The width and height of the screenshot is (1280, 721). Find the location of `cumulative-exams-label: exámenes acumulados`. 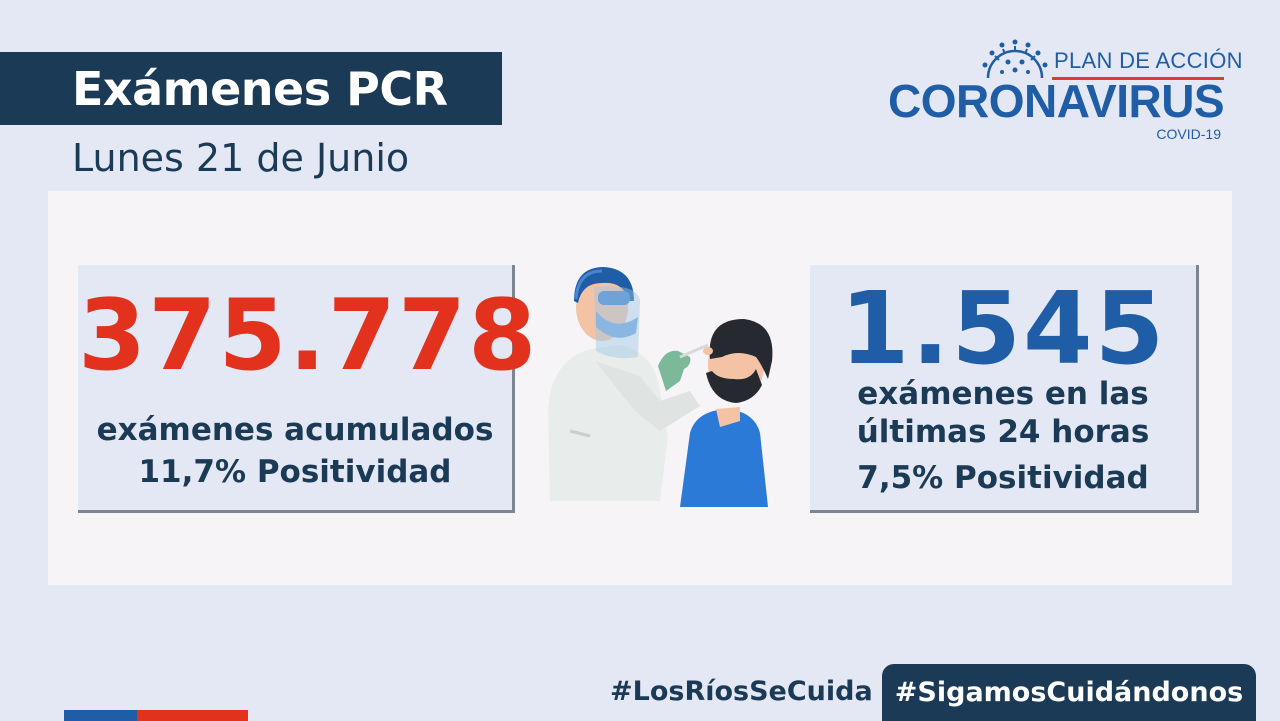

cumulative-exams-label: exámenes acumulados is located at coordinates (295, 430).